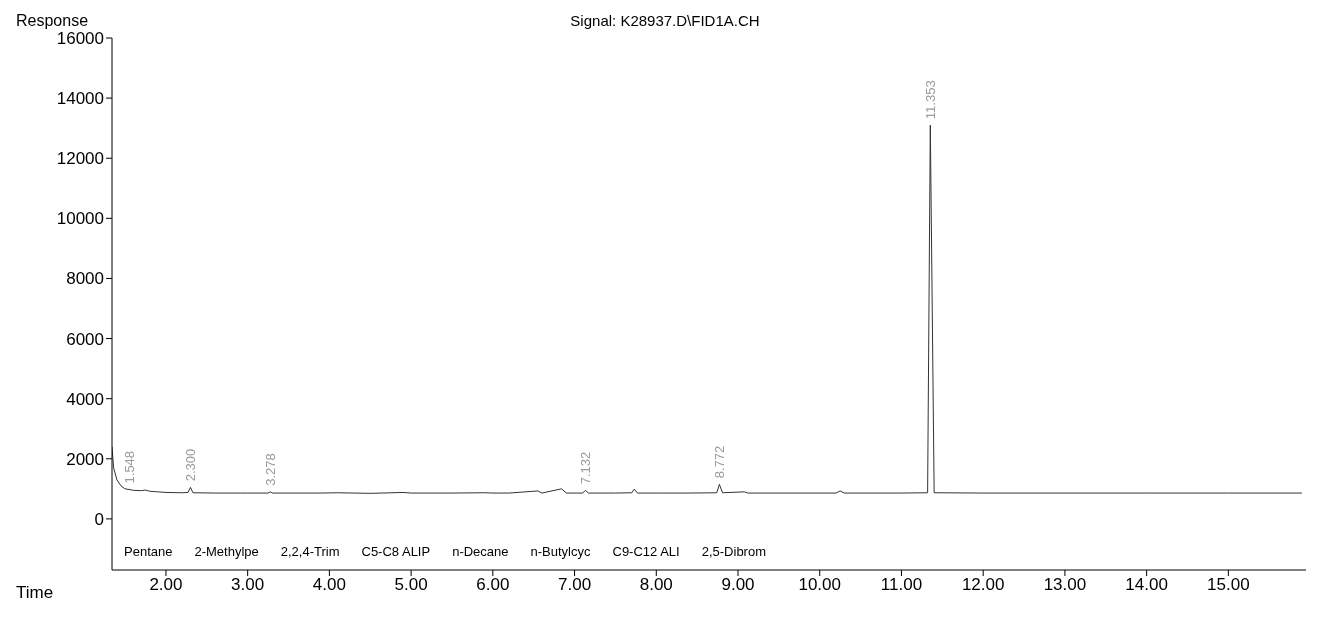 Image resolution: width=1330 pixels, height=622 pixels. I want to click on x-tick-label: 12.00, so click(983, 585).